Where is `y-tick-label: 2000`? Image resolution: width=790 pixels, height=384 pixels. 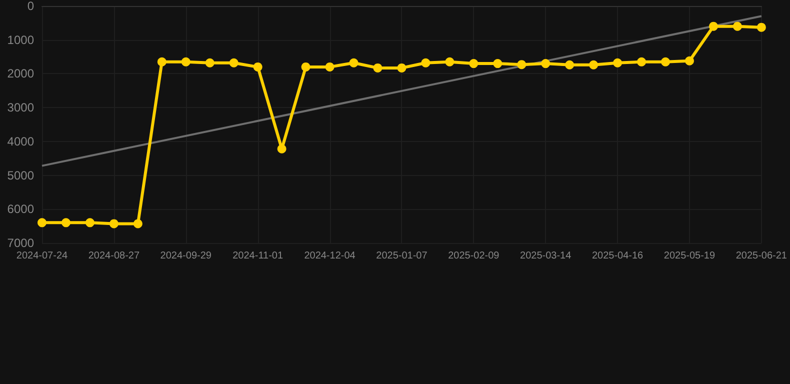
y-tick-label: 2000 is located at coordinates (20, 73).